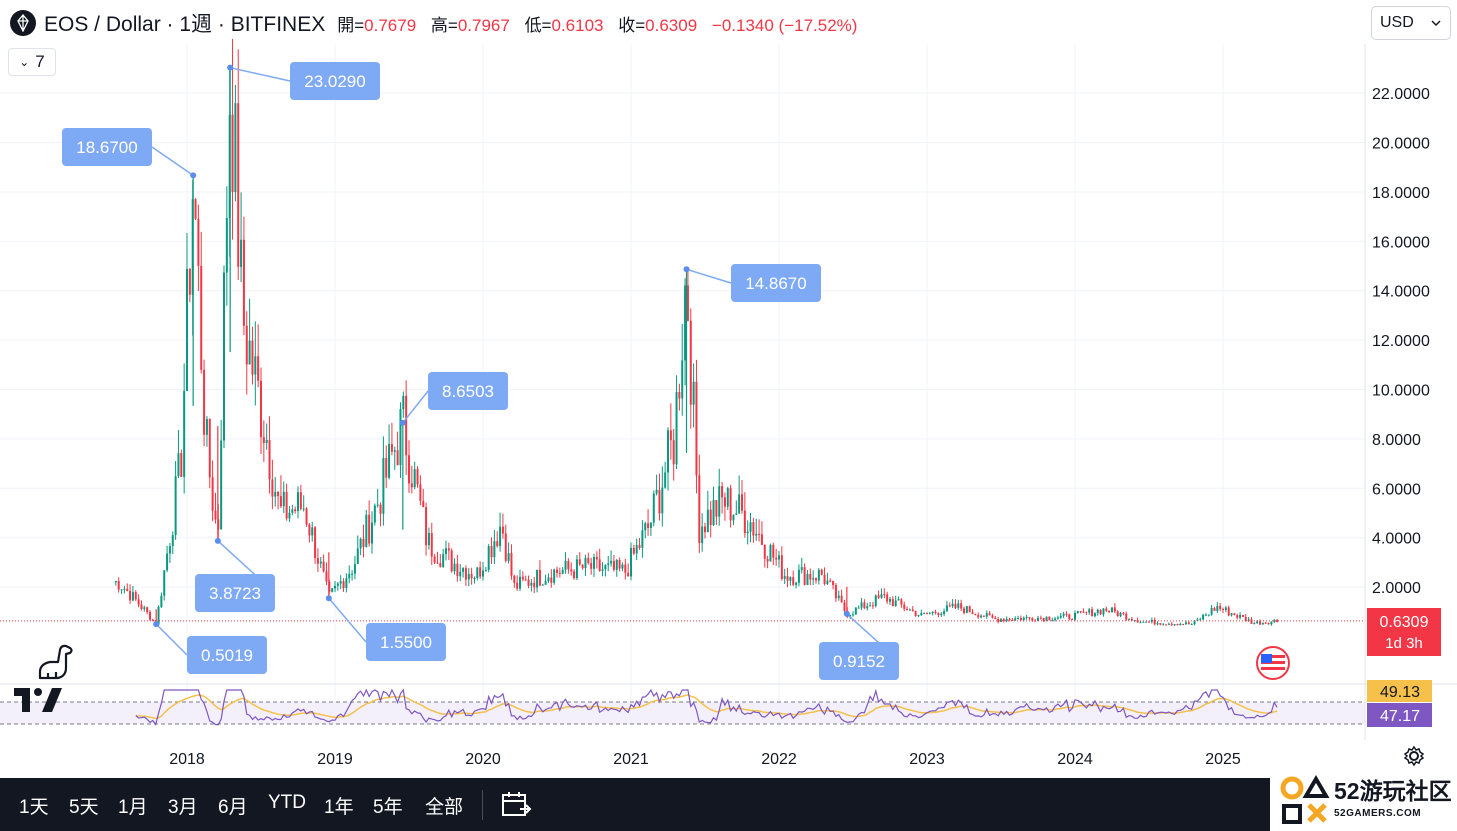  Describe the element at coordinates (84, 807) in the screenshot. I see `range-5d-button: 5天` at that location.